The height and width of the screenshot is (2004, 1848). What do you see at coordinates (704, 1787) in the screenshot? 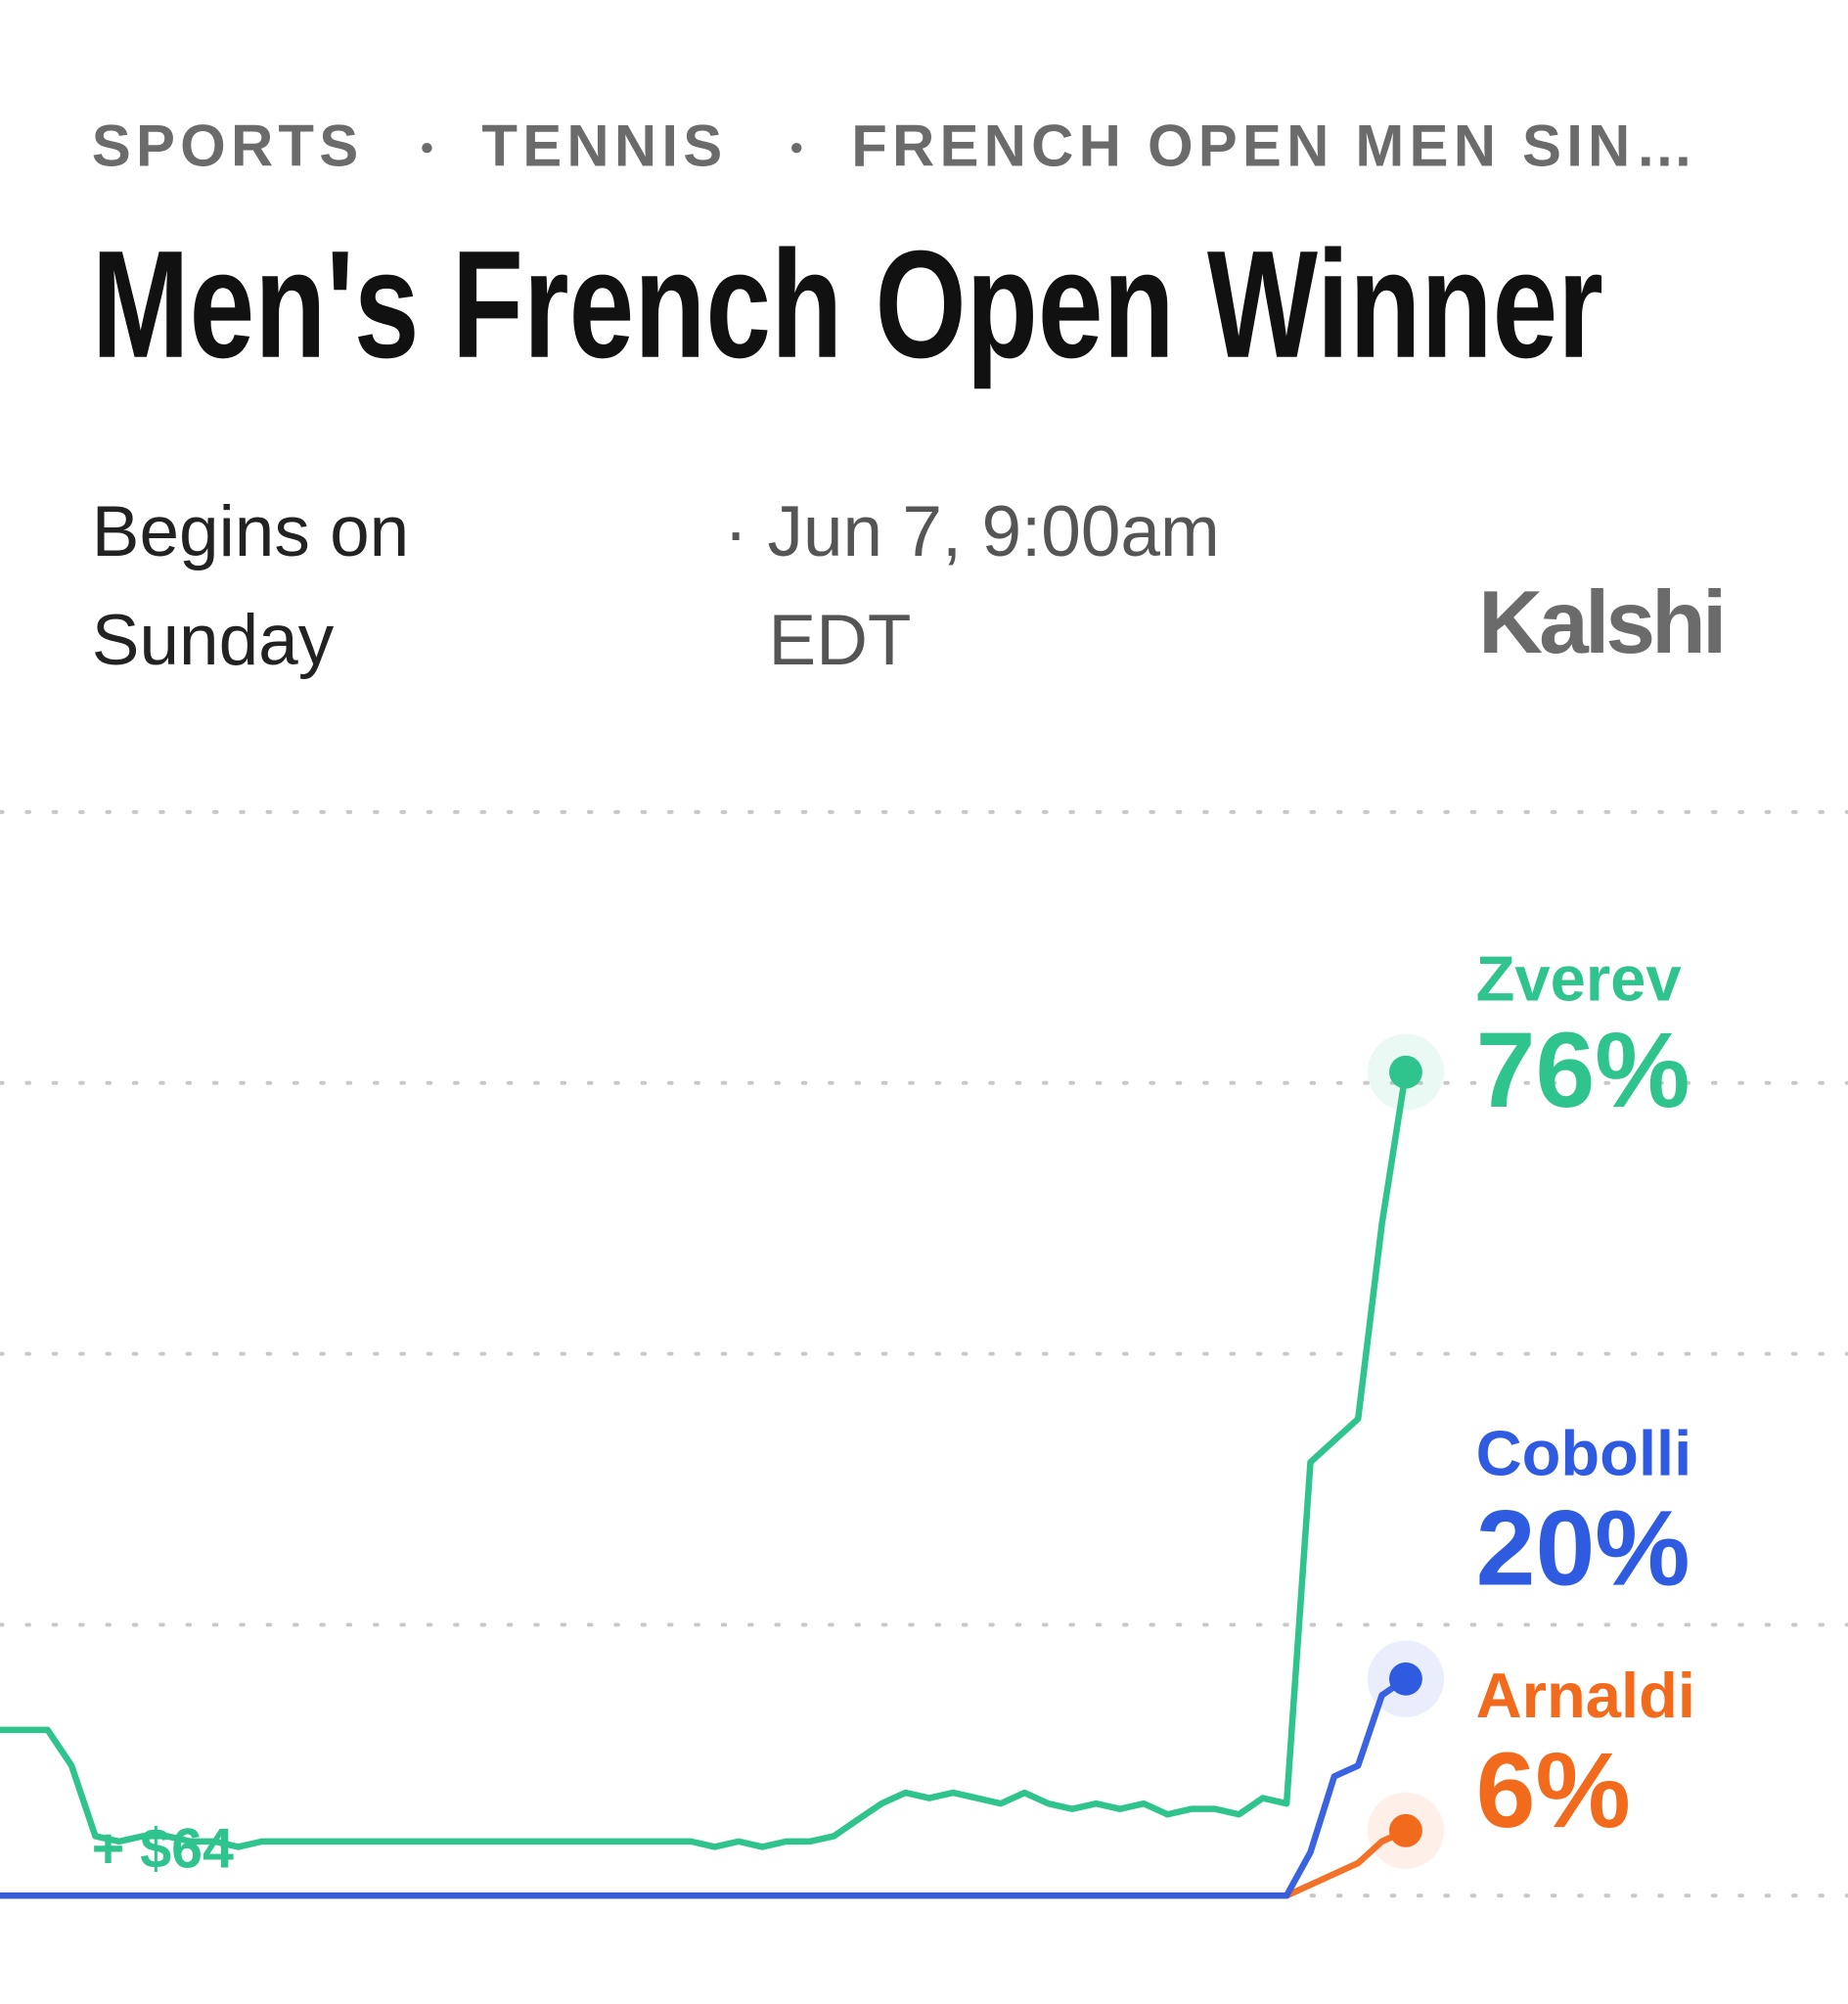
I see `series-line` at bounding box center [704, 1787].